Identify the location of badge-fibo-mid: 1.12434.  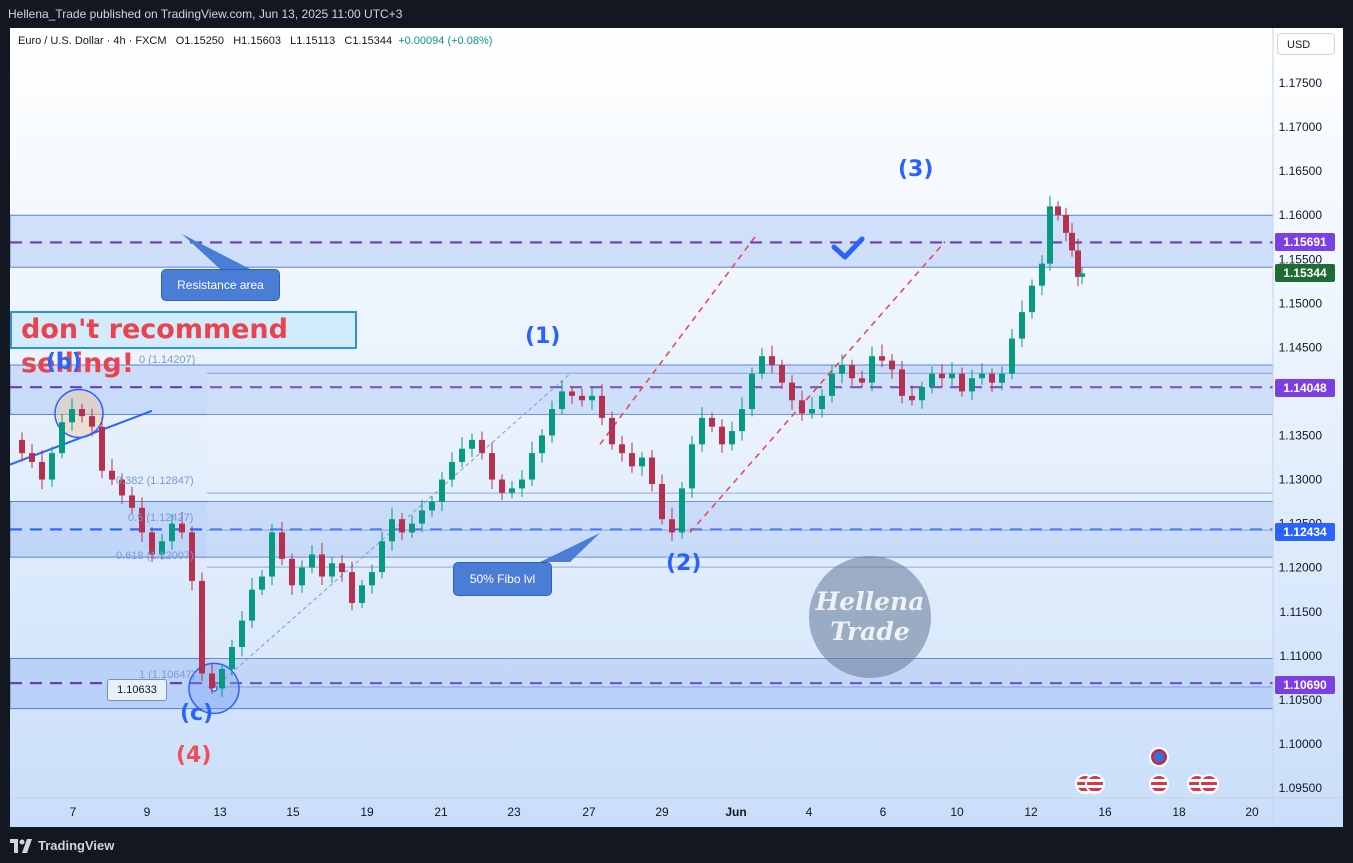
(1305, 532).